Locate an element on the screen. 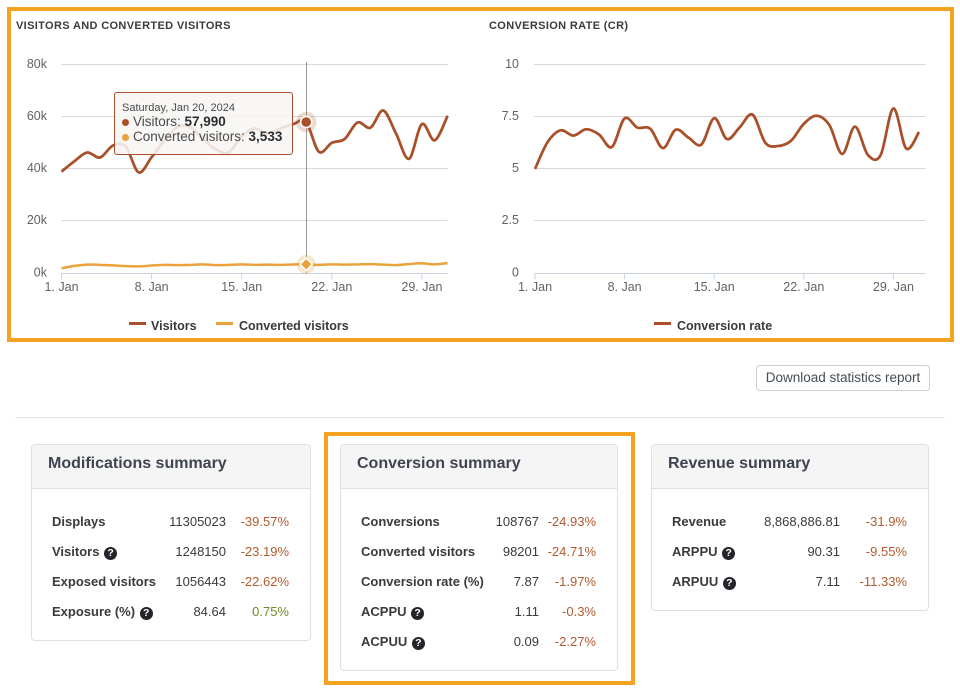 The height and width of the screenshot is (693, 960). svg-text: 10 is located at coordinates (512, 64).